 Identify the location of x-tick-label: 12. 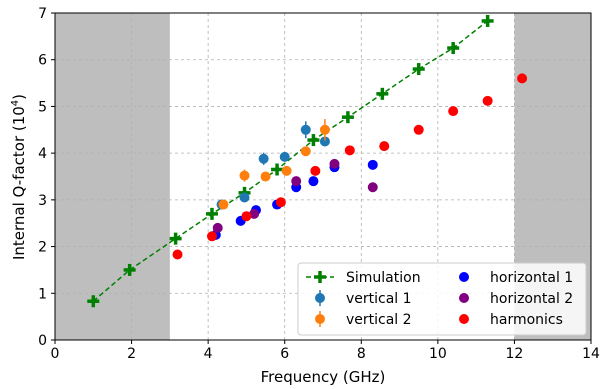
(515, 354).